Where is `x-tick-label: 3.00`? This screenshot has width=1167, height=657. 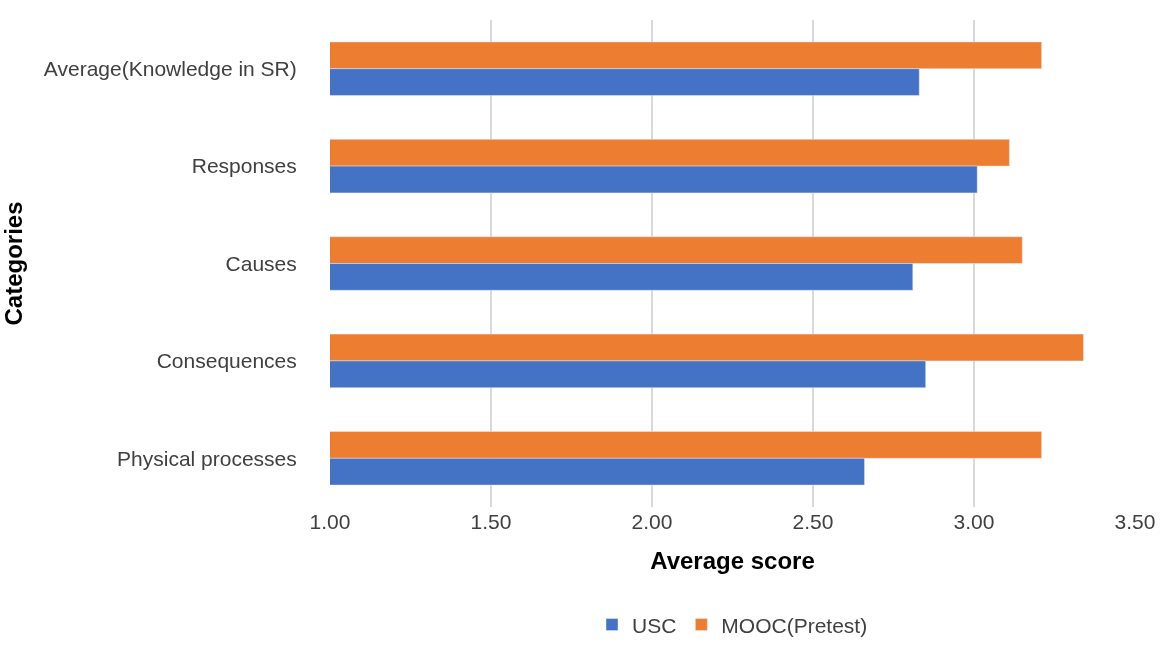
x-tick-label: 3.00 is located at coordinates (974, 521).